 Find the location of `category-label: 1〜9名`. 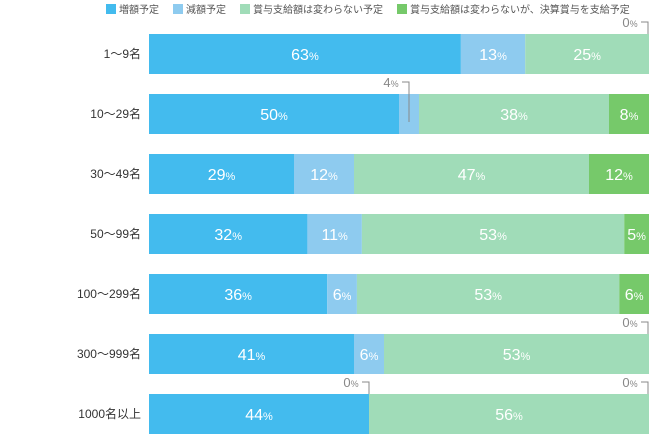

category-label: 1〜9名 is located at coordinates (122, 53).